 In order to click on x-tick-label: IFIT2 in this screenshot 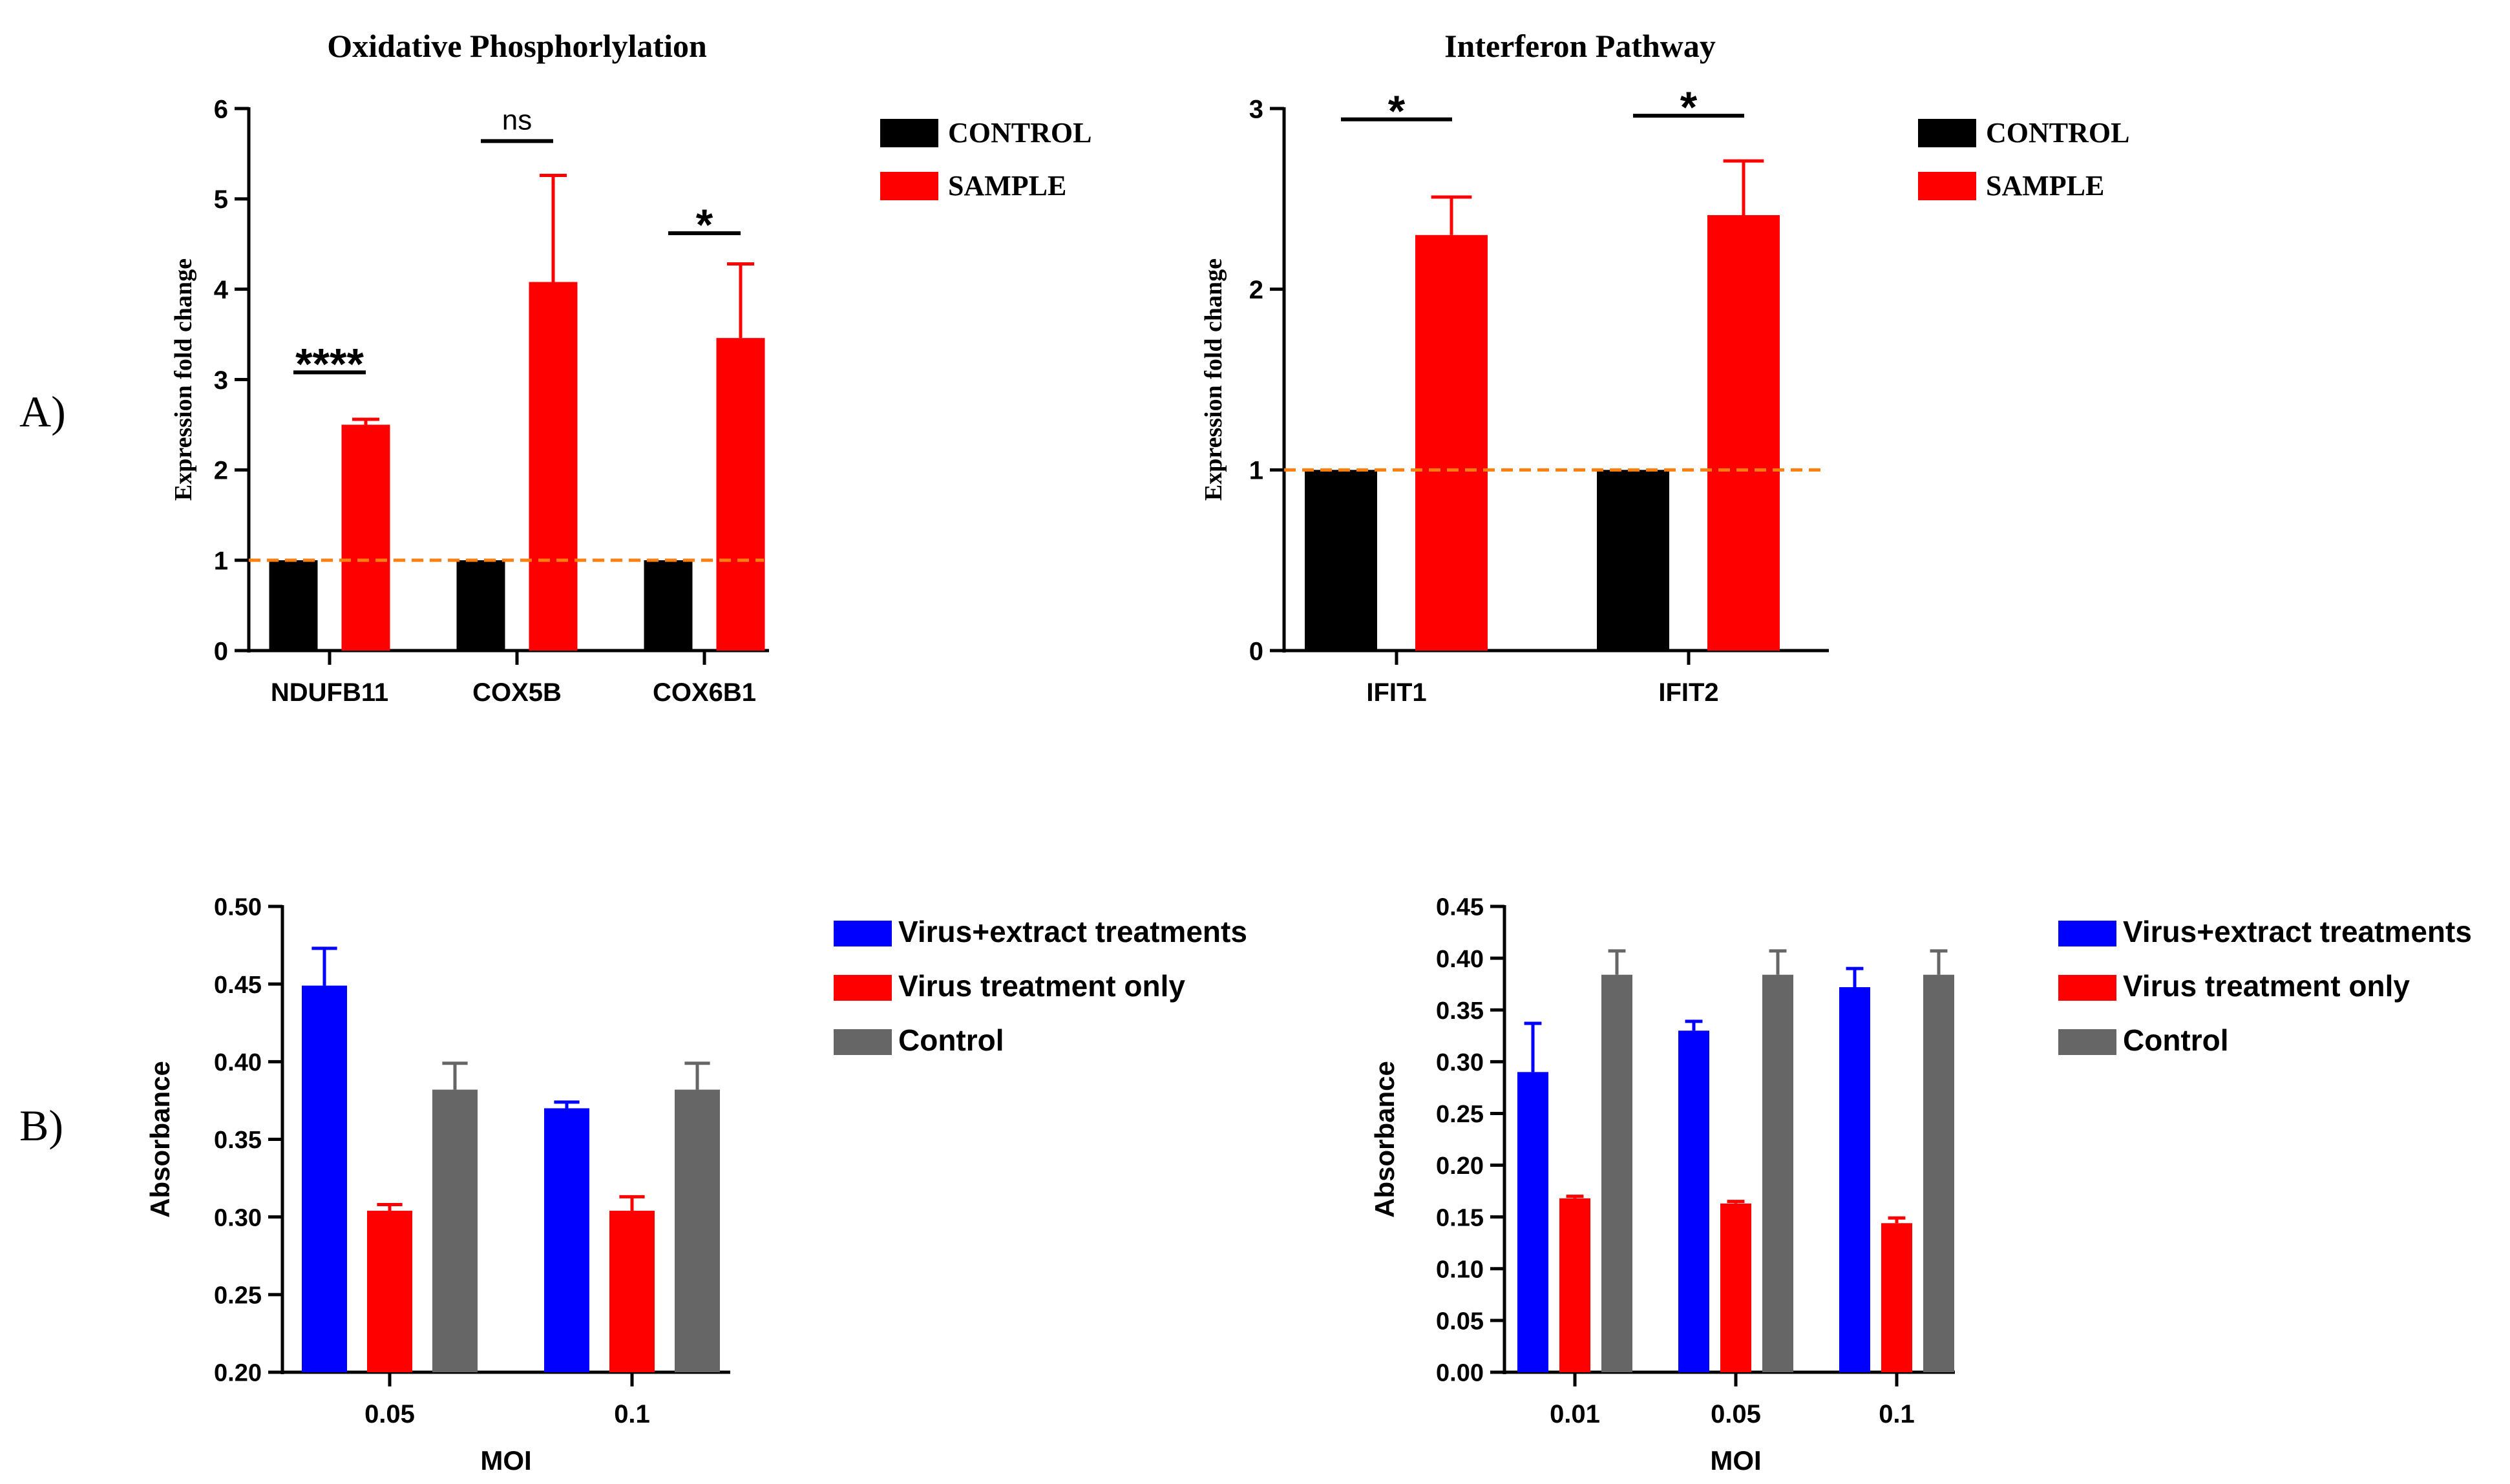, I will do `click(1688, 692)`.